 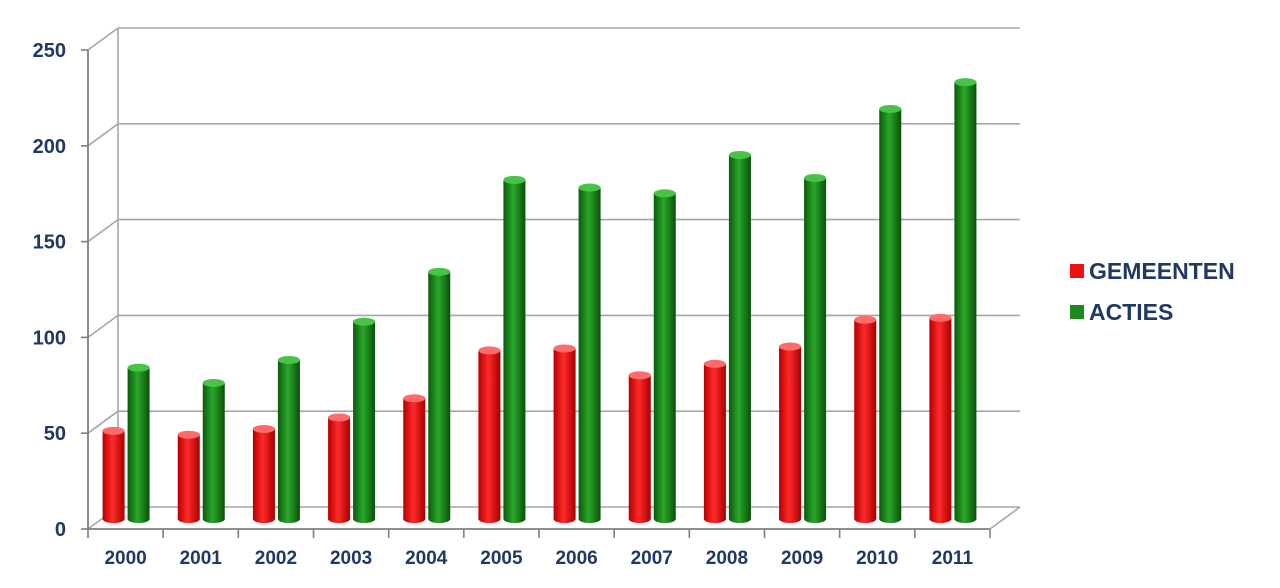 I want to click on legend-label: ACTIES, so click(x=1131, y=312).